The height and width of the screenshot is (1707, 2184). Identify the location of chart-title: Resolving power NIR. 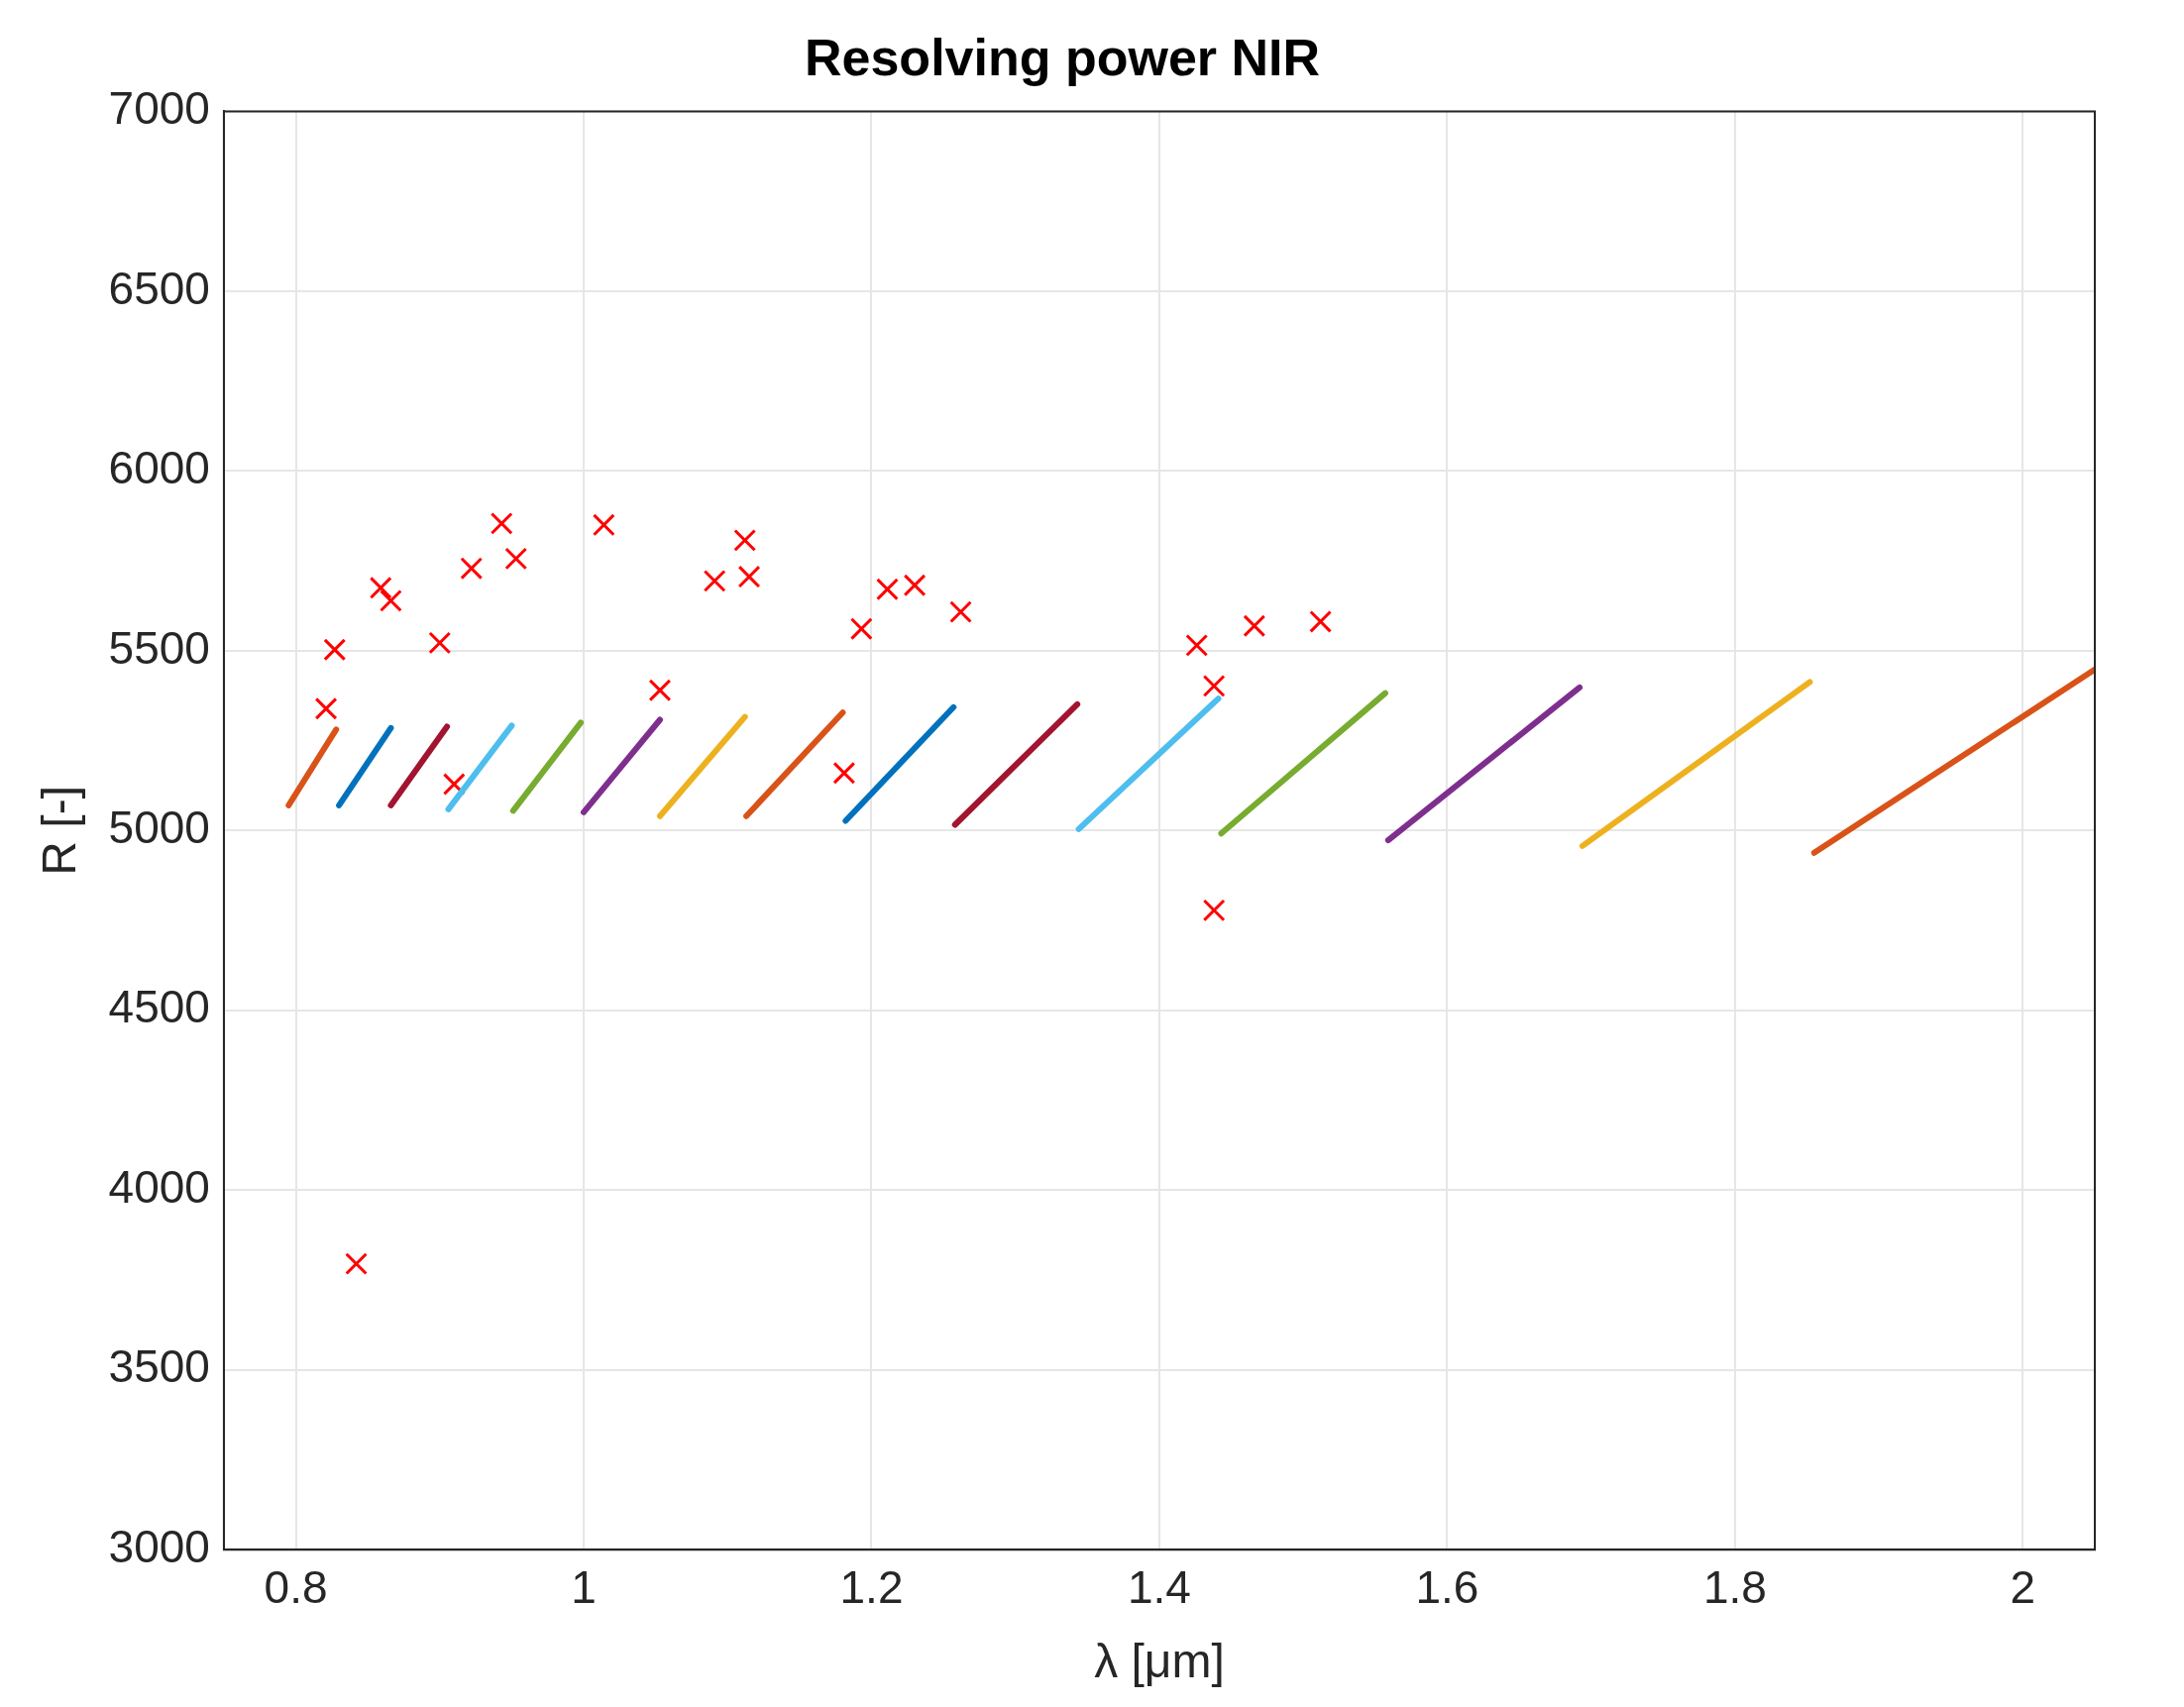
(1062, 57).